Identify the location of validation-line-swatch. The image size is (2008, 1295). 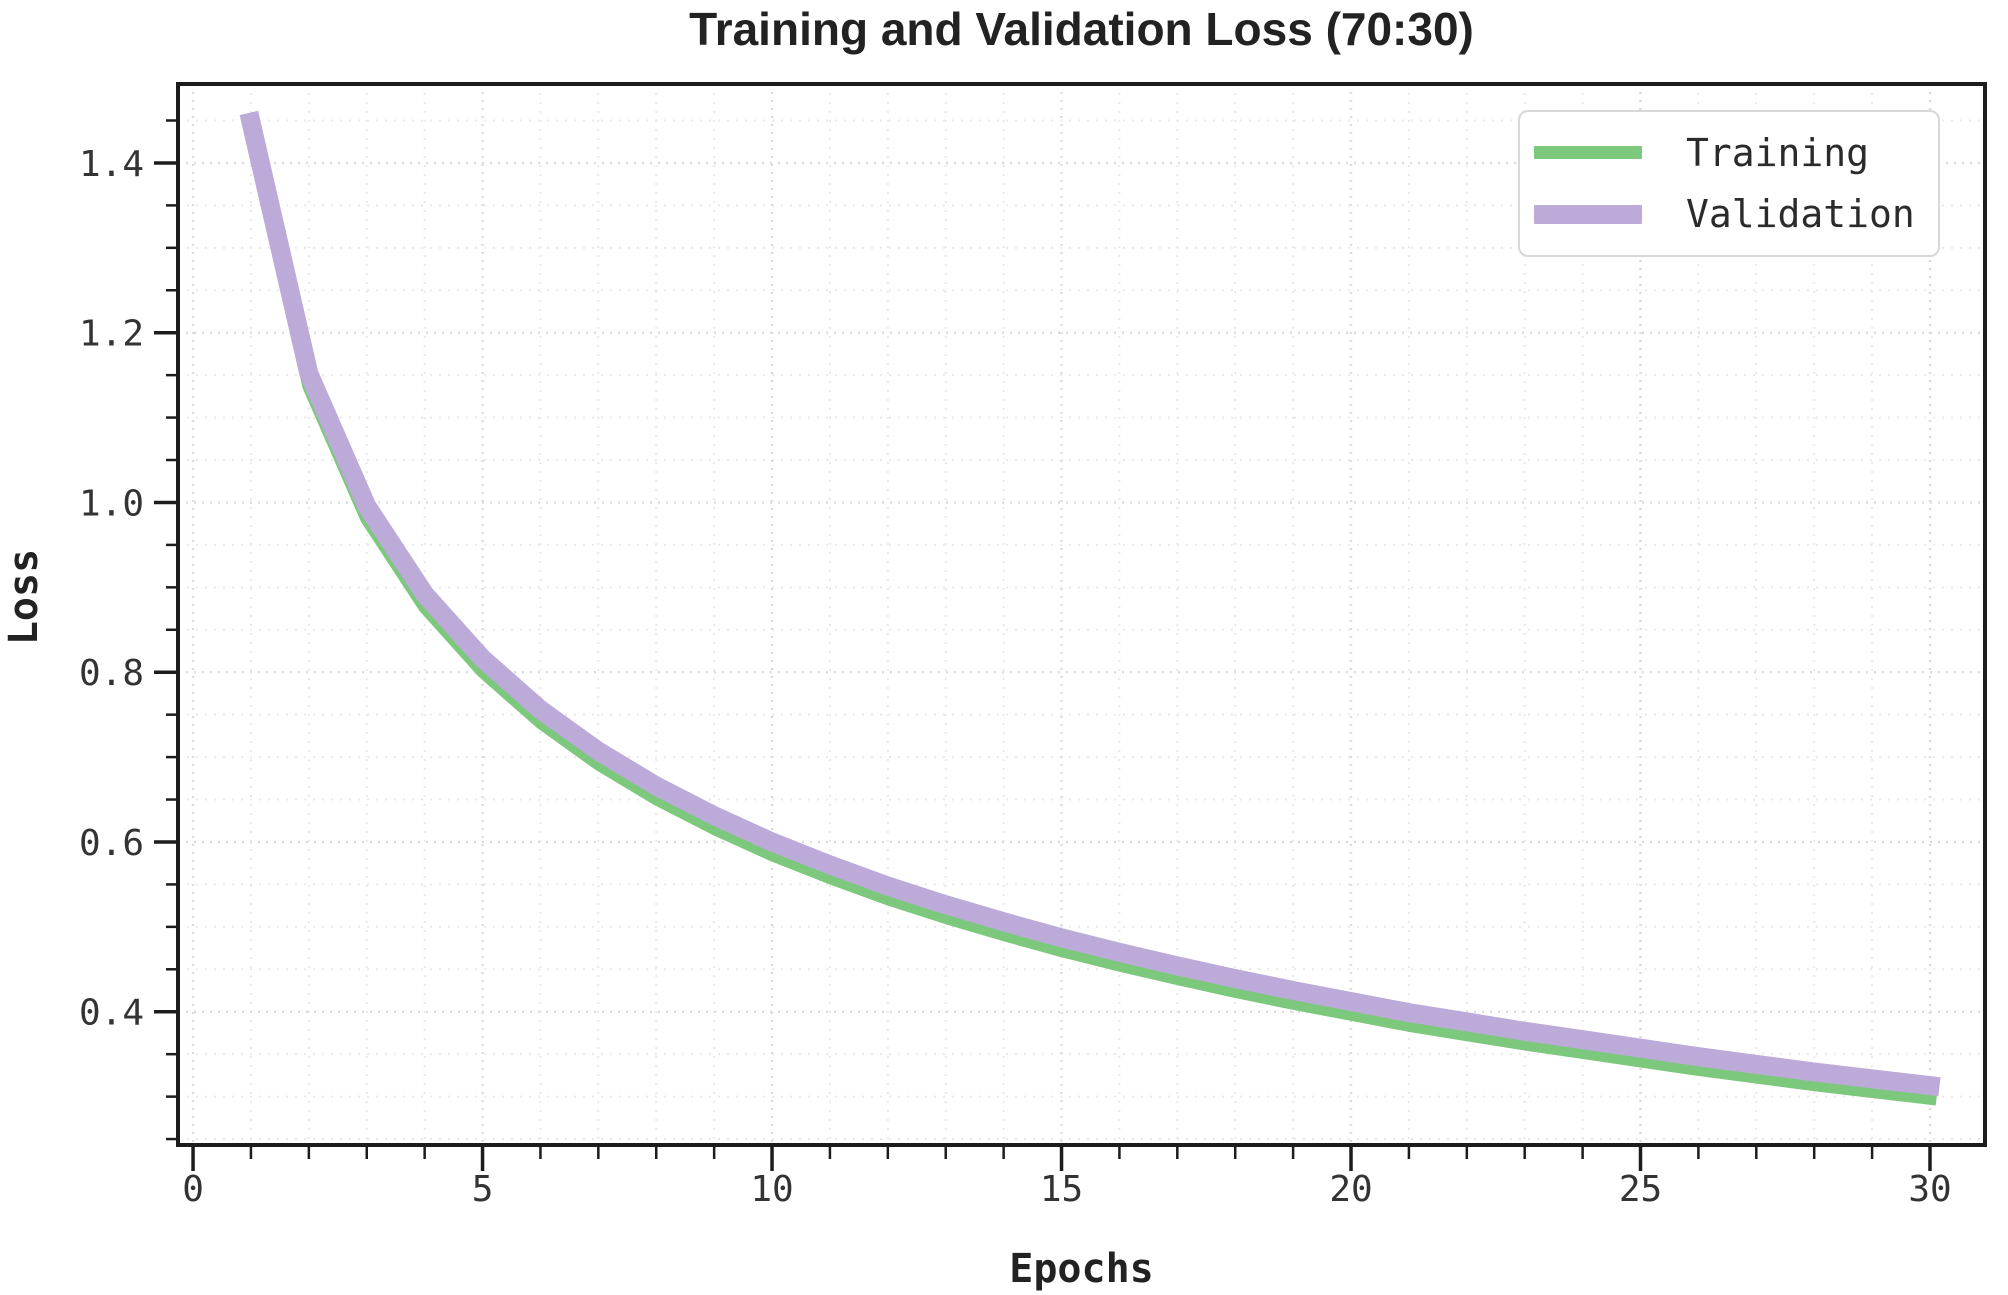
(1588, 214).